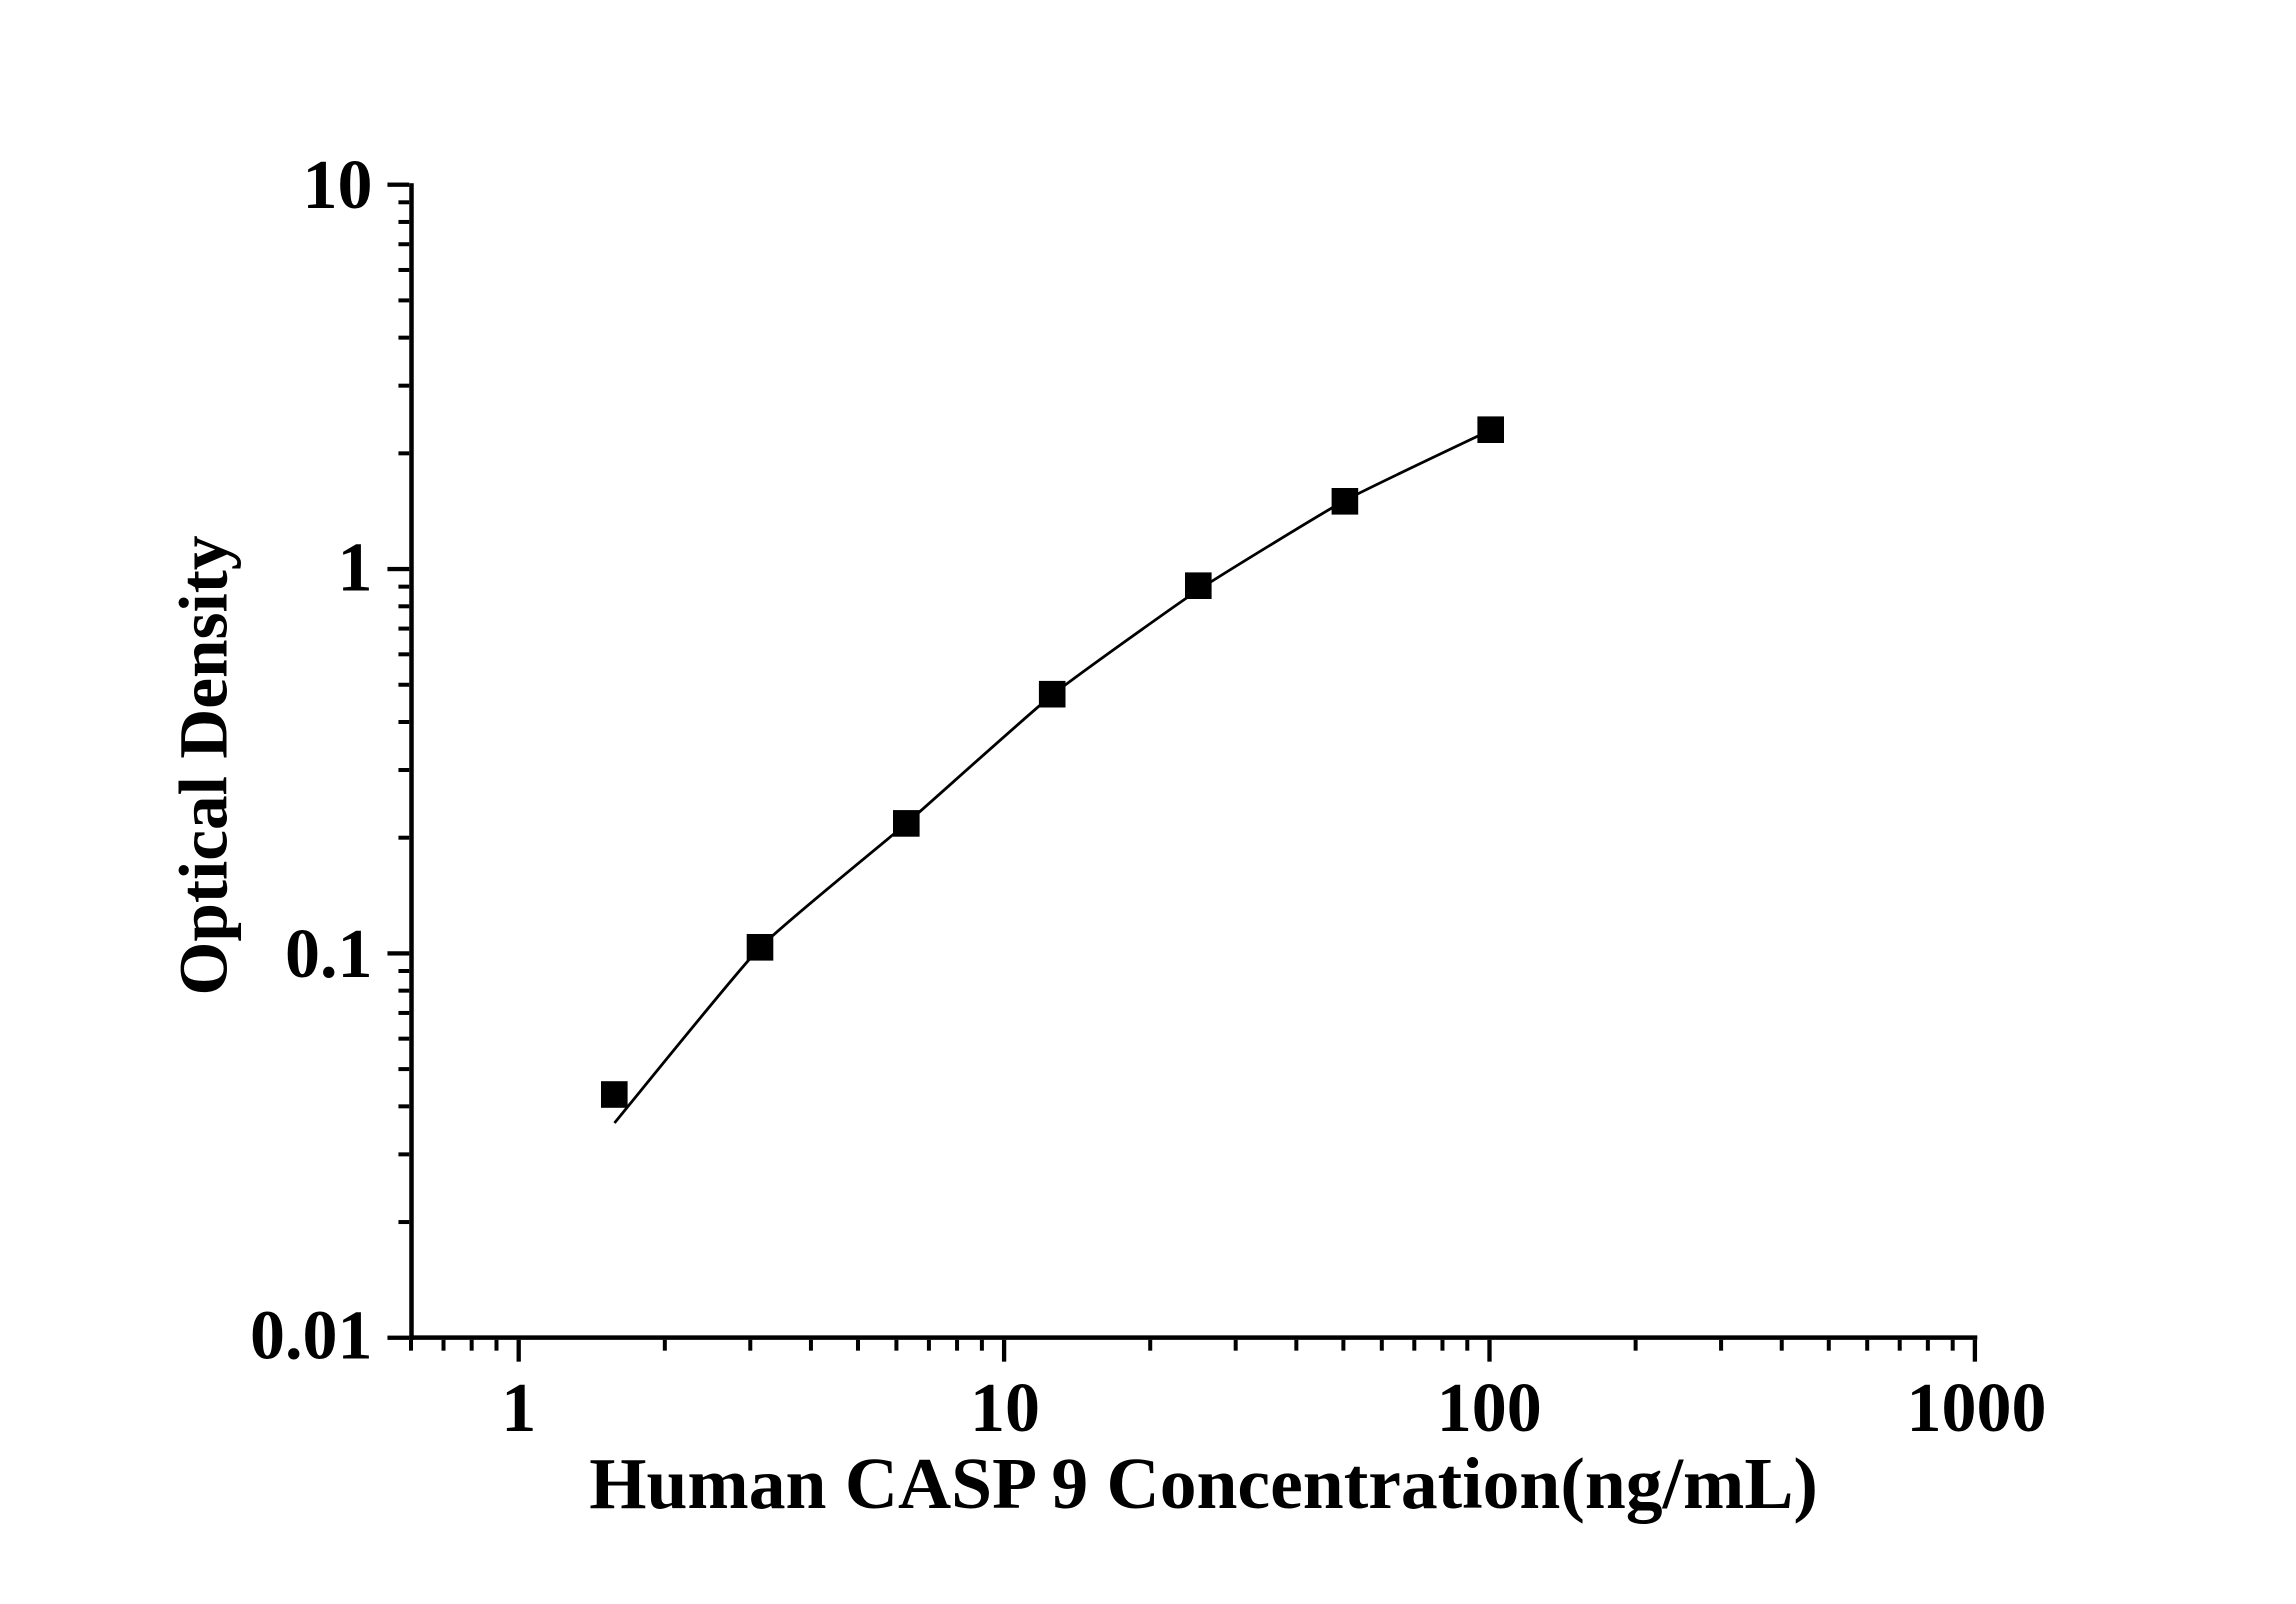 The width and height of the screenshot is (2296, 1604). Describe the element at coordinates (329, 954) in the screenshot. I see `svg-text: 0.1` at that location.